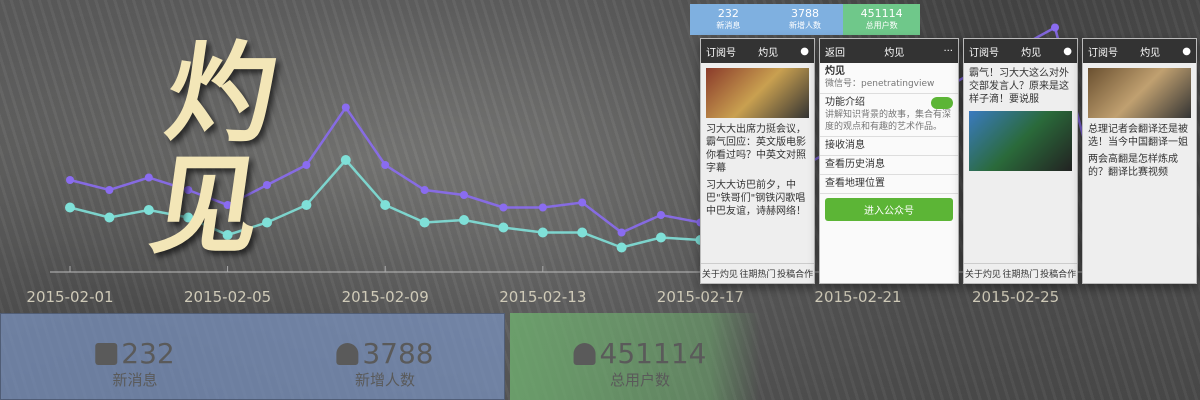 The image size is (1200, 400). Describe the element at coordinates (222, 94) in the screenshot. I see `logo-char: 灼` at that location.